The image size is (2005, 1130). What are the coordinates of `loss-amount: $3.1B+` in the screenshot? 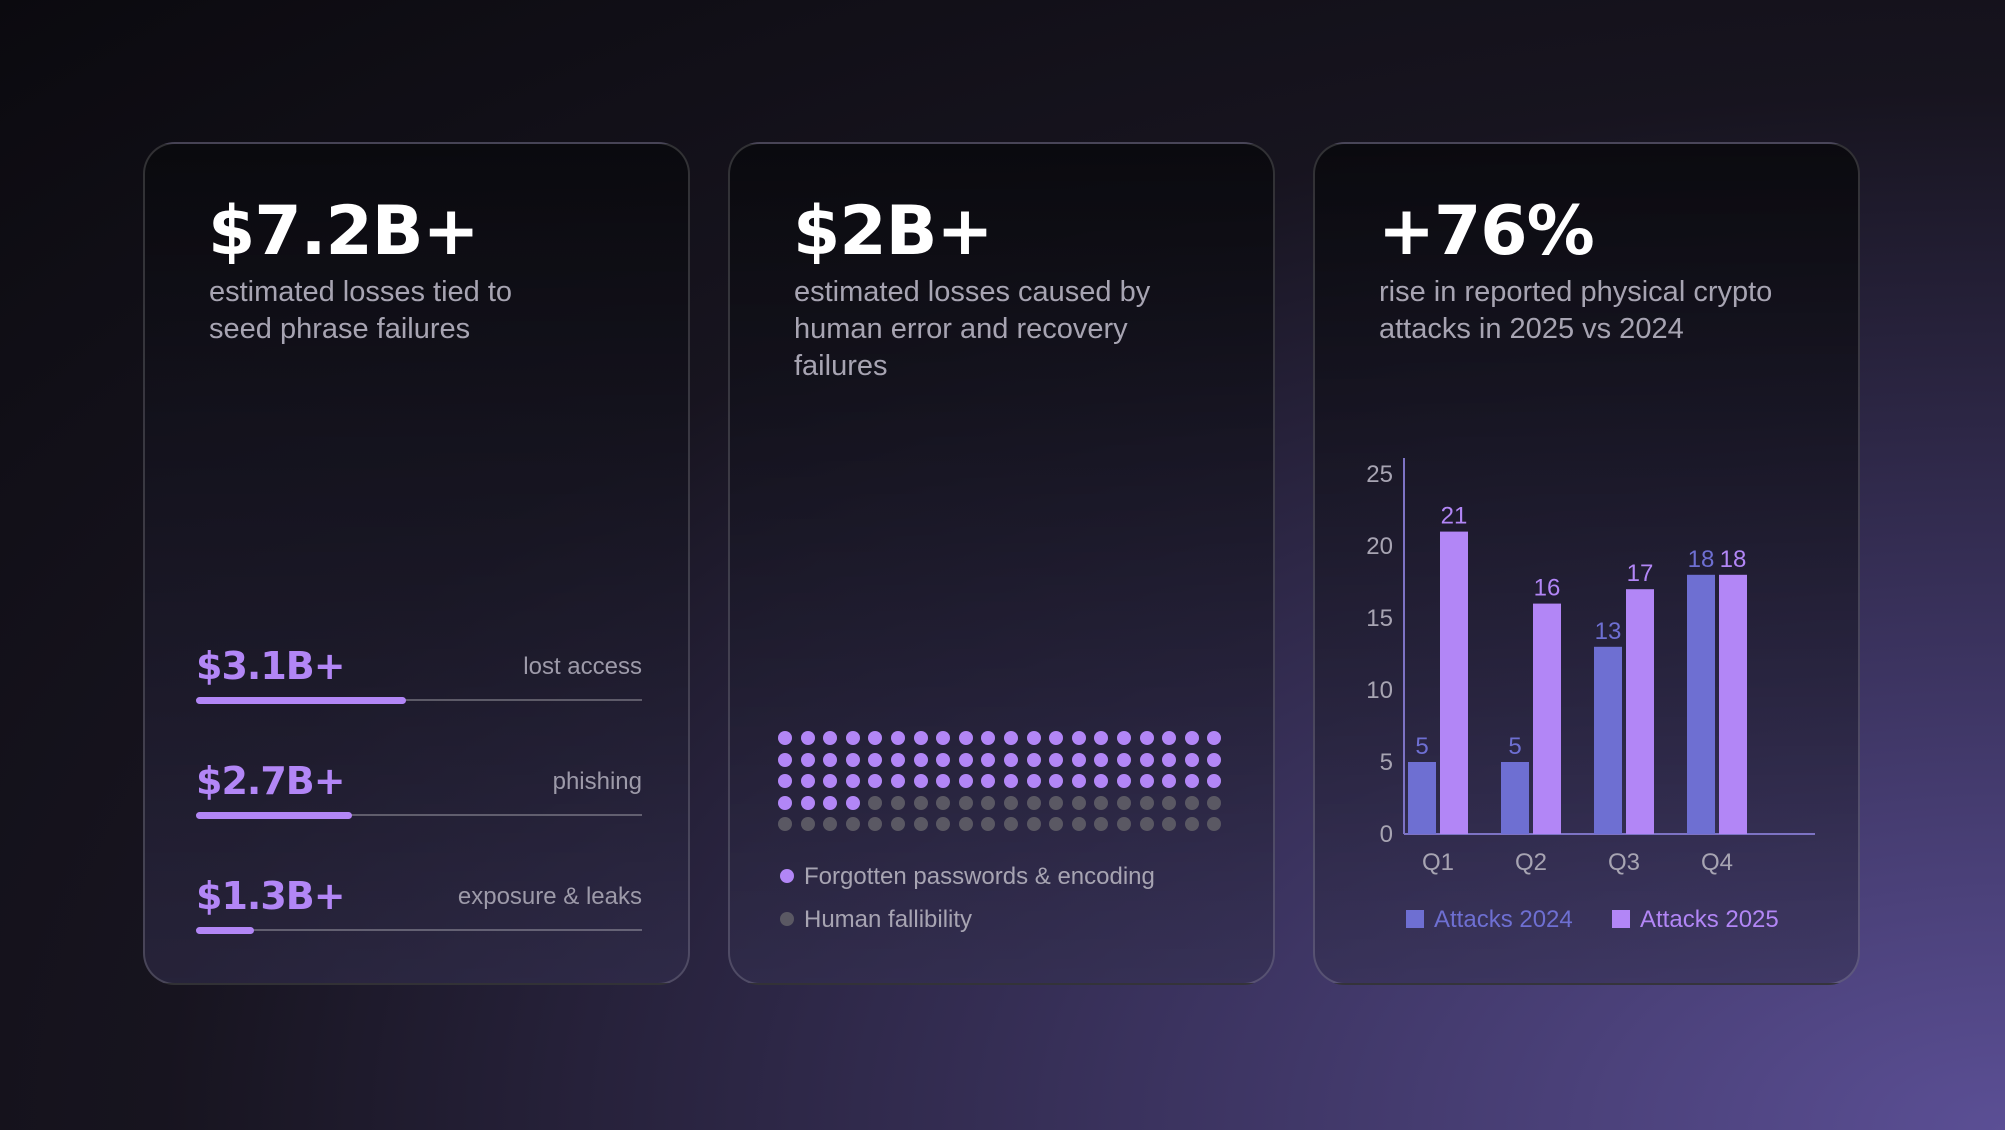 It's located at (271, 666).